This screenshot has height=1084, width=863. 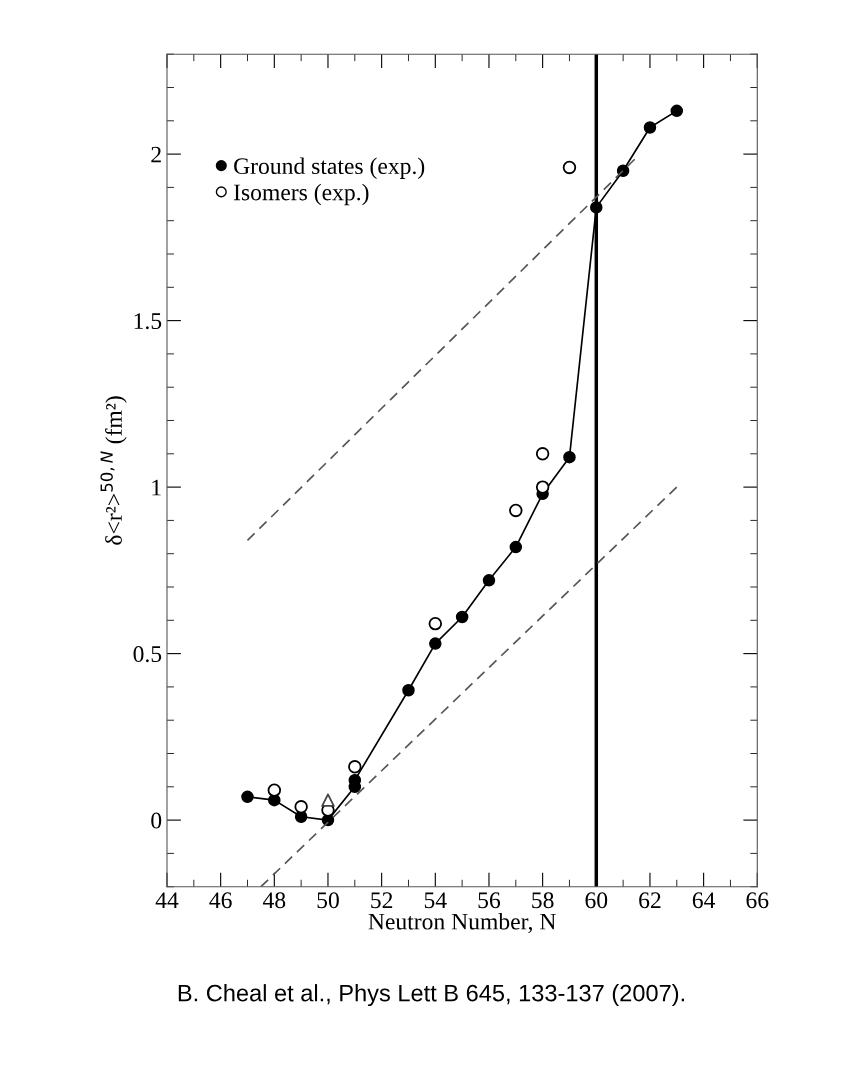 I want to click on x-axis-title: Neutron Number, N, so click(x=462, y=922).